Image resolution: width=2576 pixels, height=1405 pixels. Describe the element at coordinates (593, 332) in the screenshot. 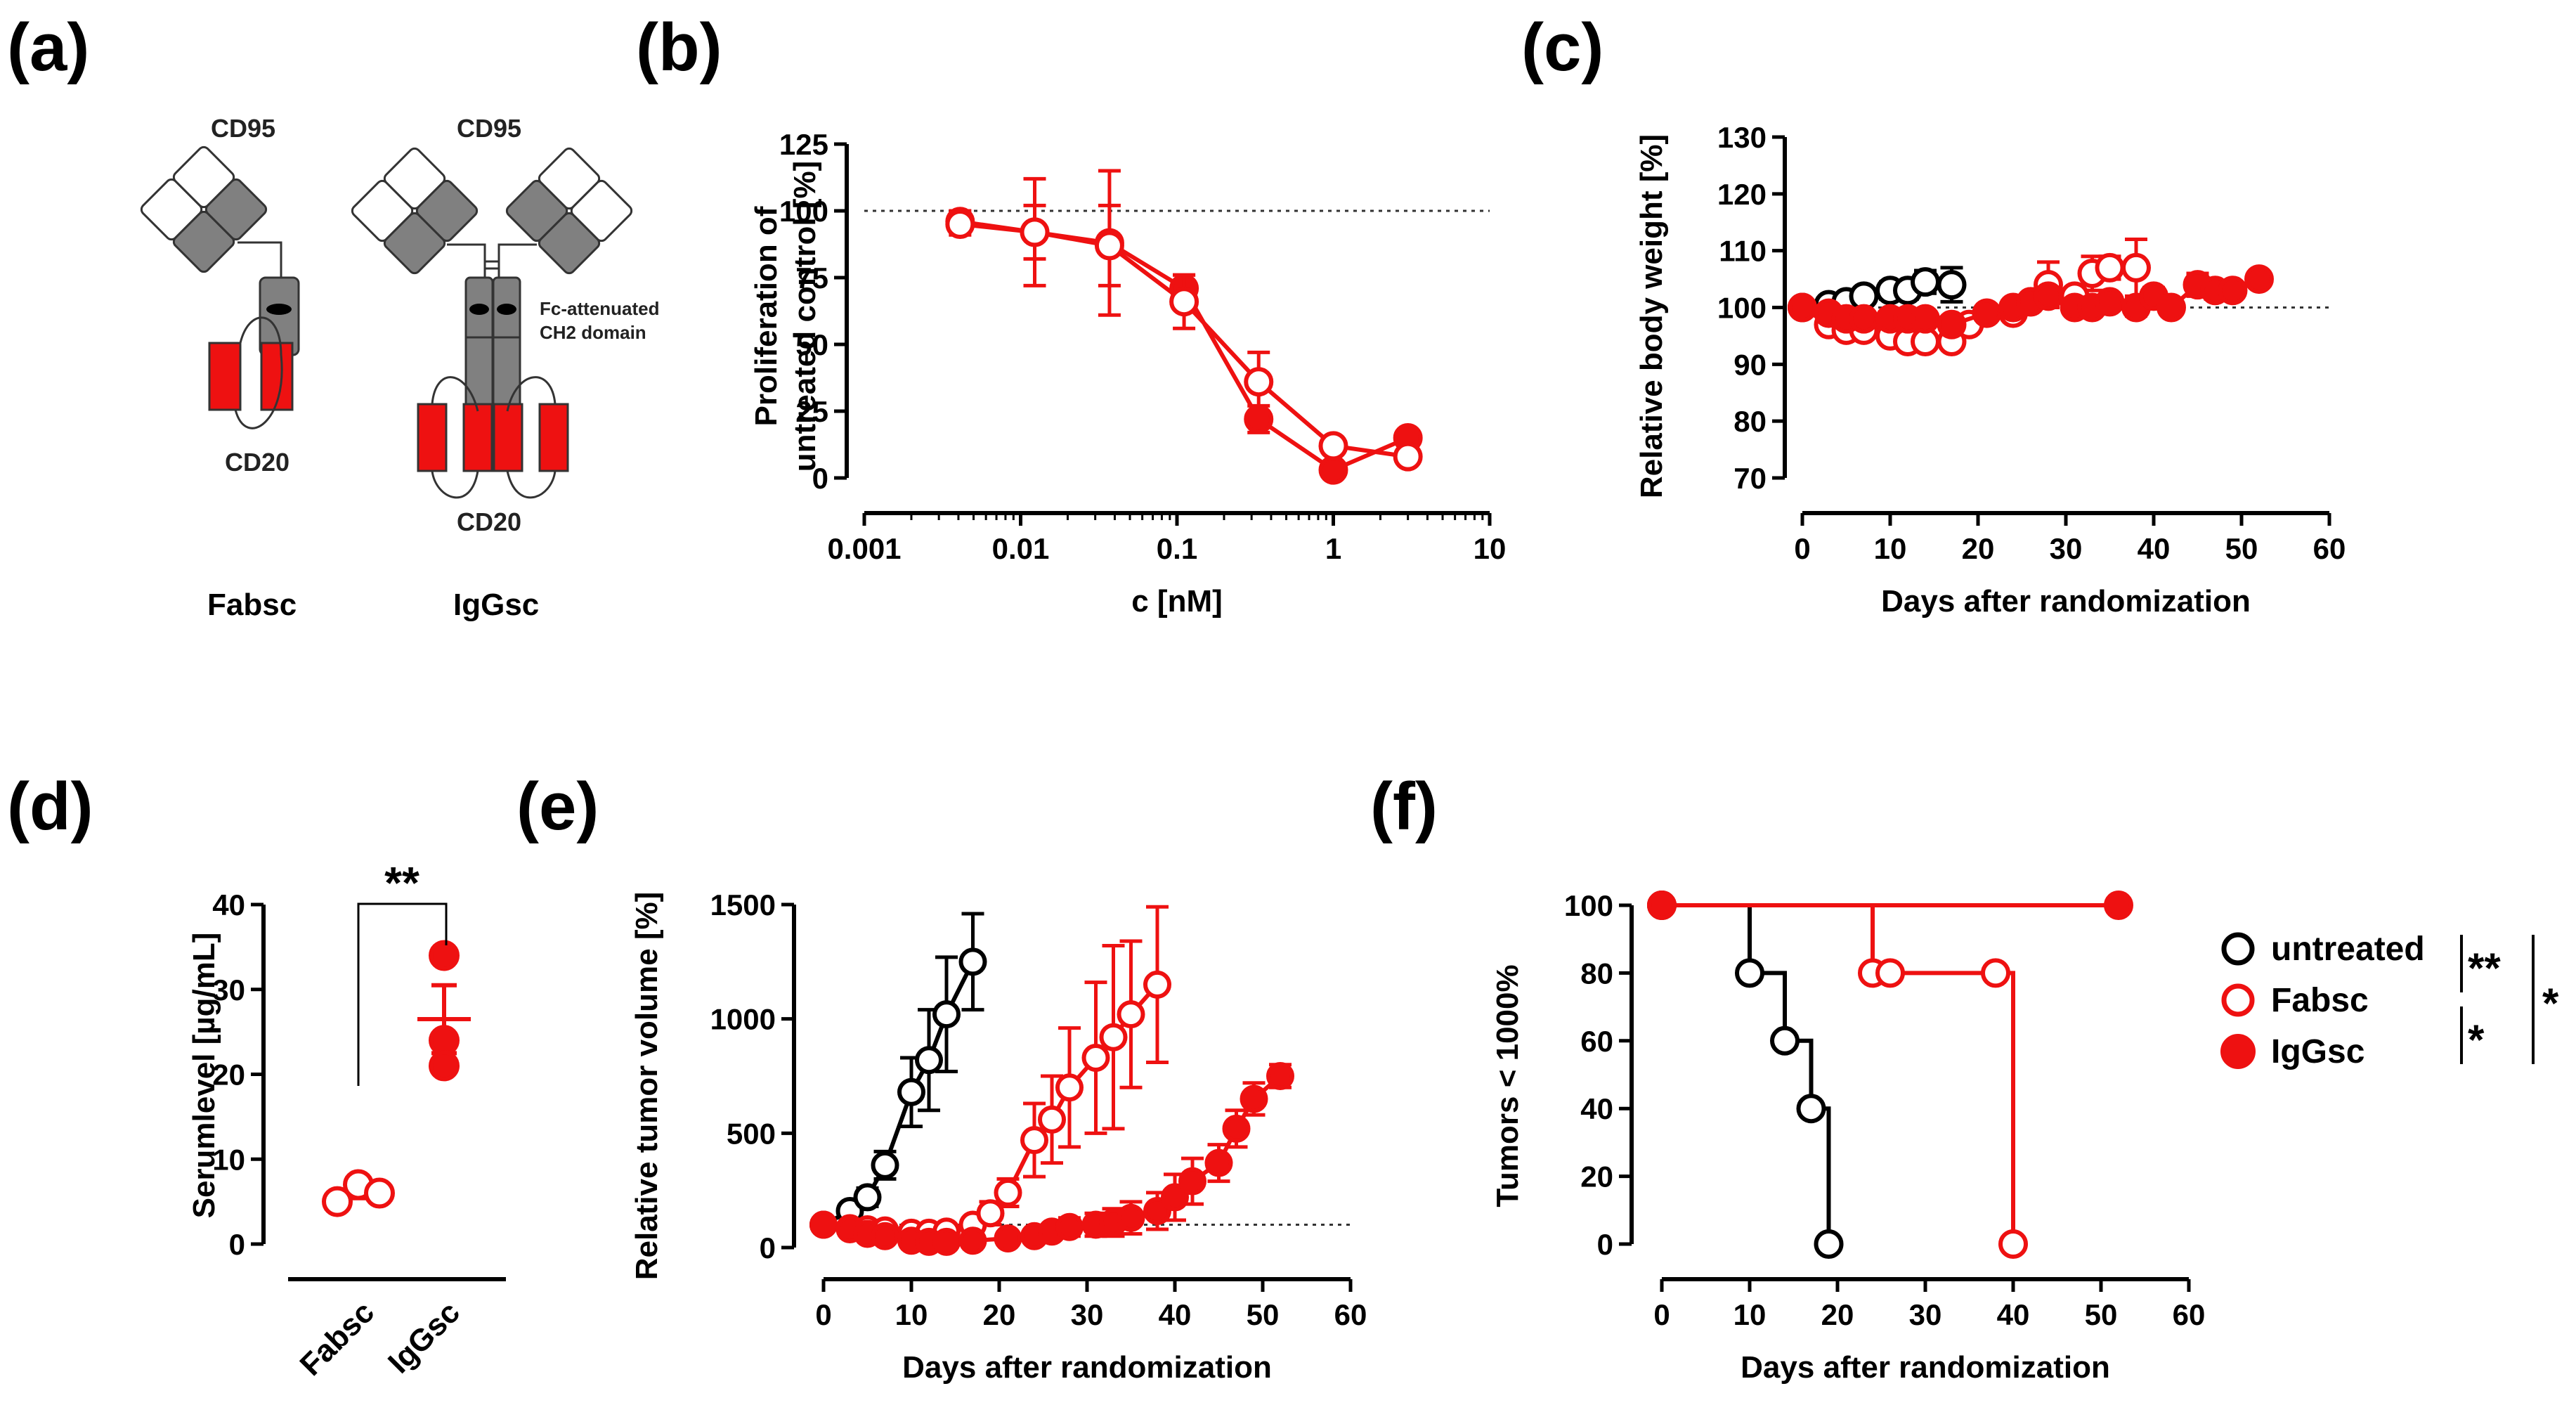

I see `fc-annotation-line2: CH2 domain` at that location.